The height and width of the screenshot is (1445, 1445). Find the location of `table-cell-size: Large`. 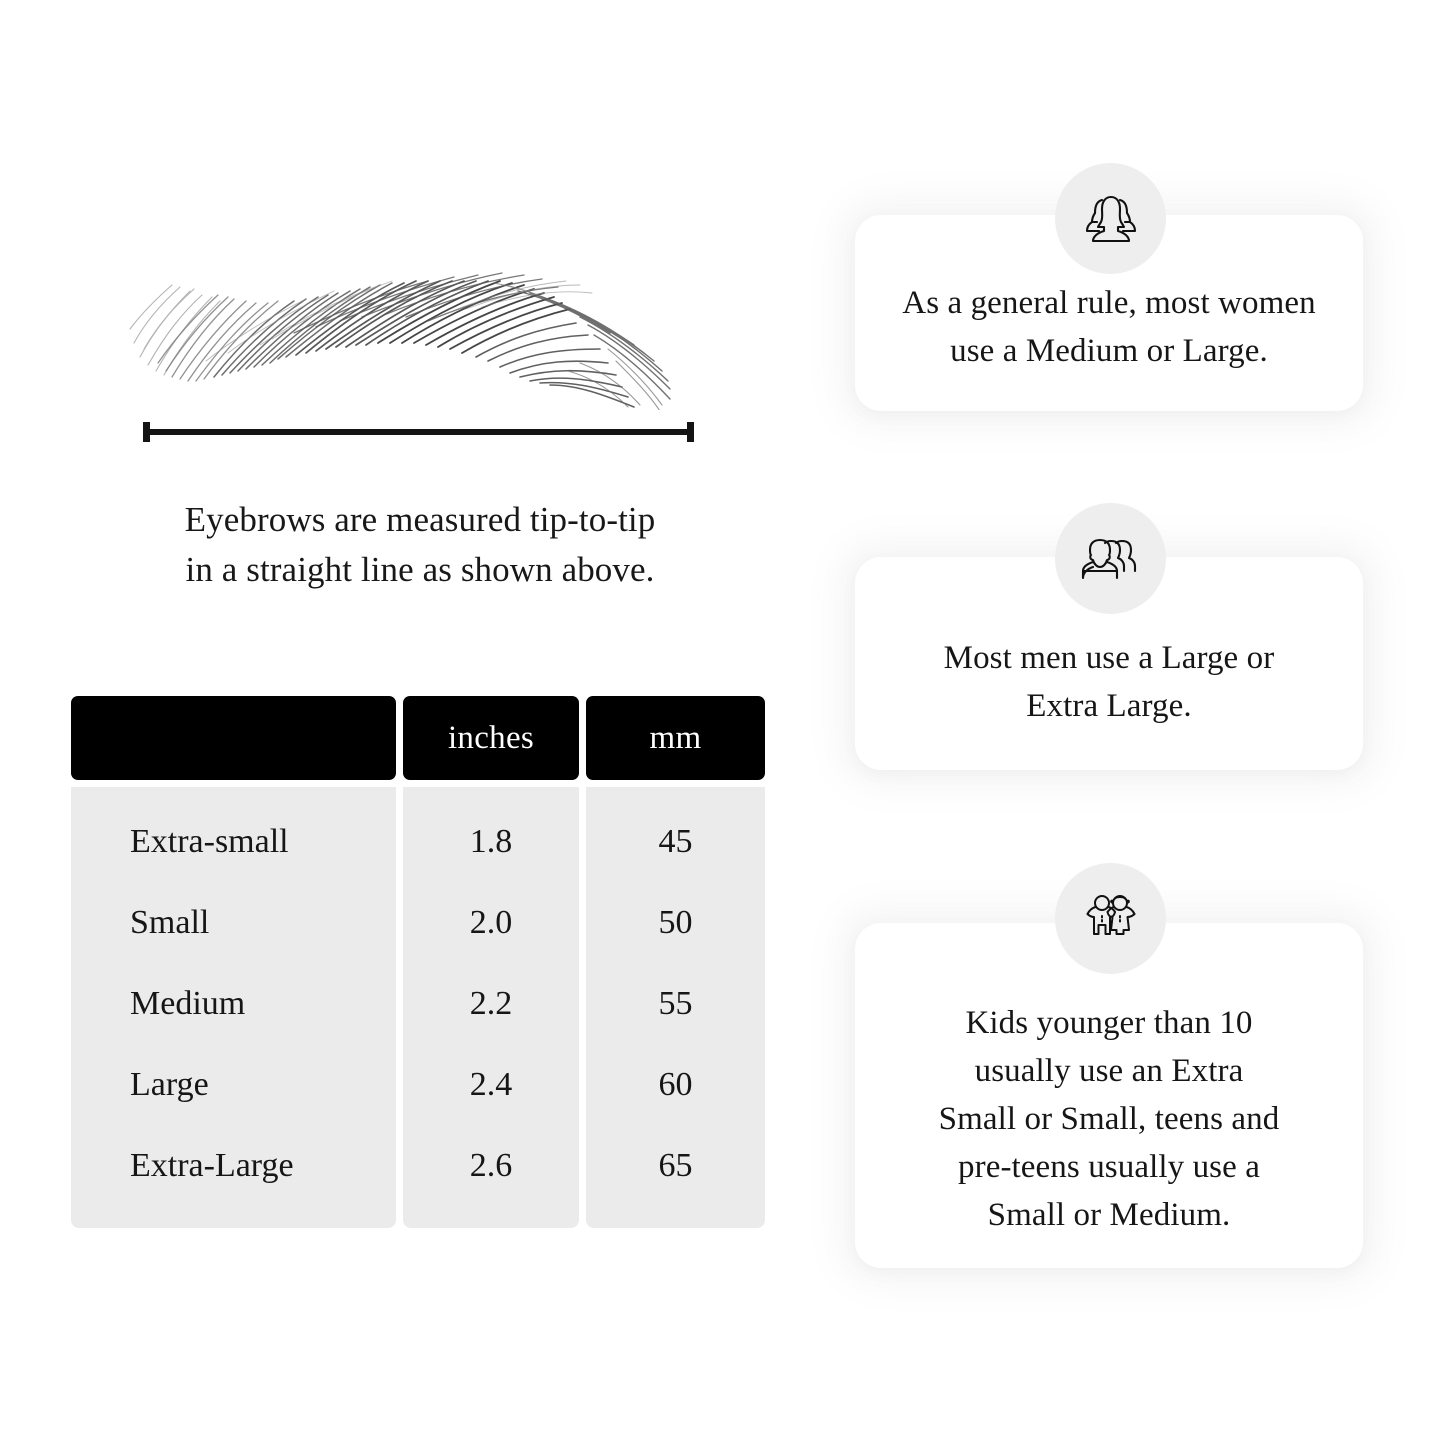

table-cell-size: Large is located at coordinates (169, 1084).